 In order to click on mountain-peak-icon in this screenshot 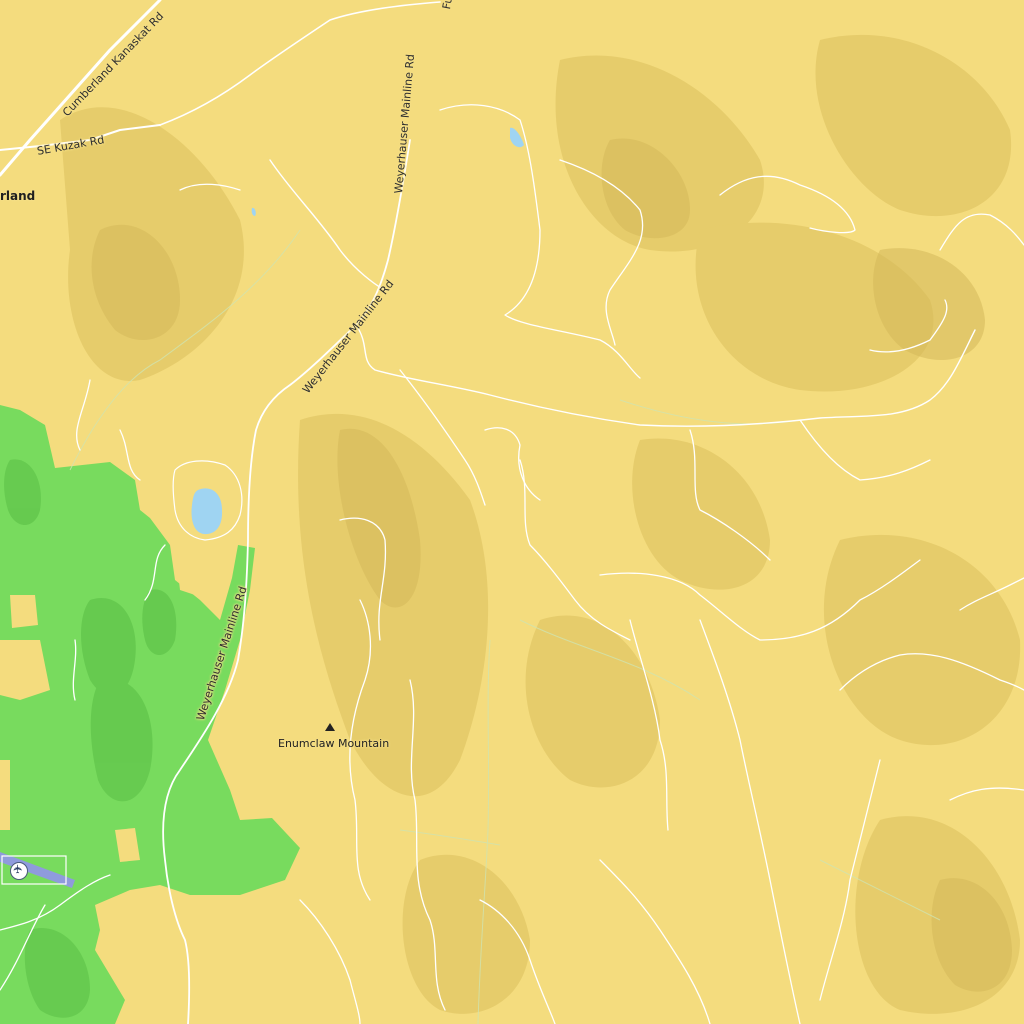, I will do `click(330, 727)`.